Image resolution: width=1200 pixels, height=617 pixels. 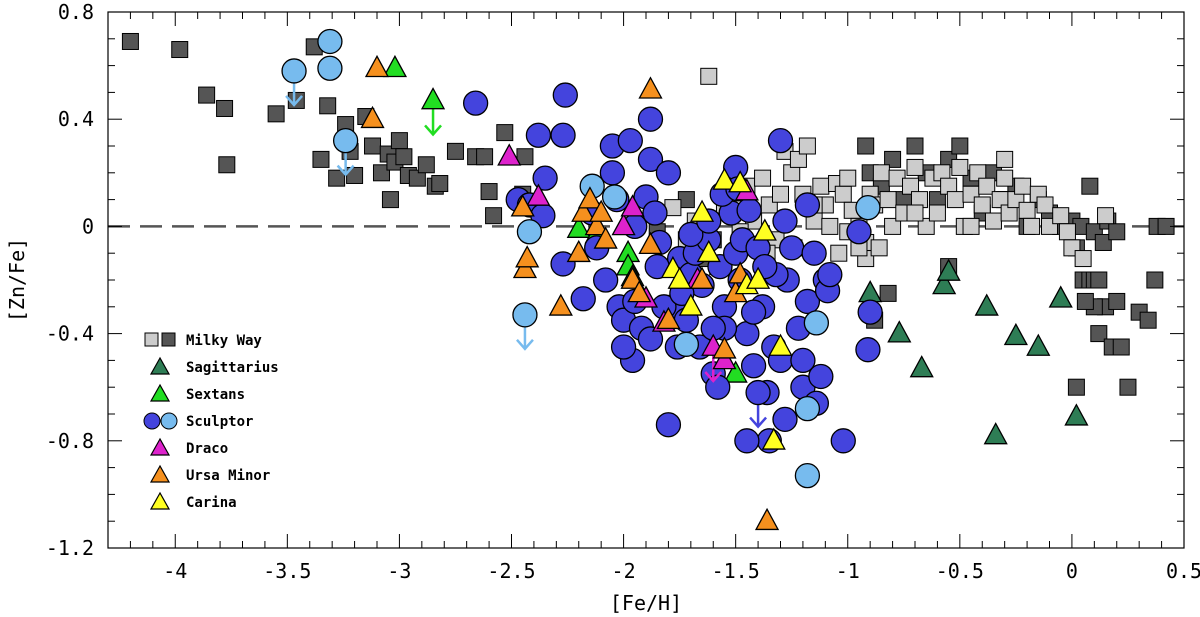 I want to click on legend-label: Ursa Minor, so click(x=228, y=476).